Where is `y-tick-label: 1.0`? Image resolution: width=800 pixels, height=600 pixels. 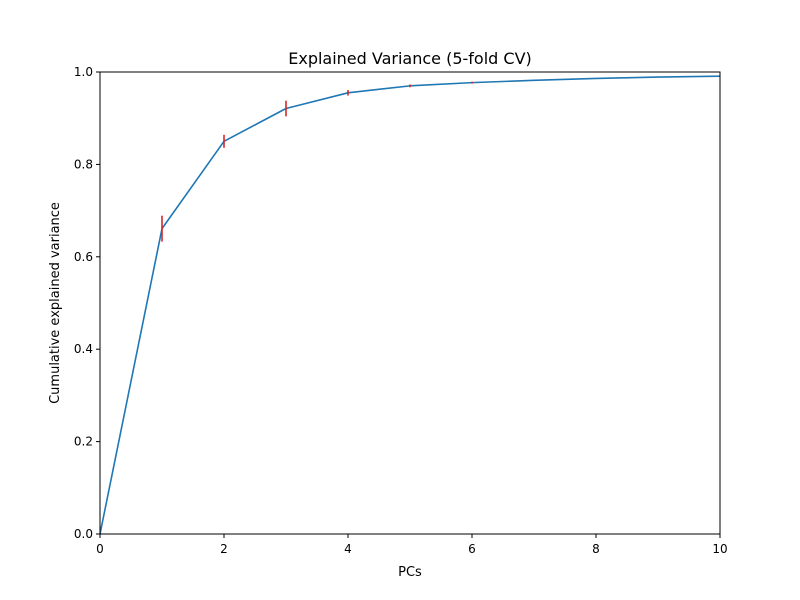
y-tick-label: 1.0 is located at coordinates (83, 72).